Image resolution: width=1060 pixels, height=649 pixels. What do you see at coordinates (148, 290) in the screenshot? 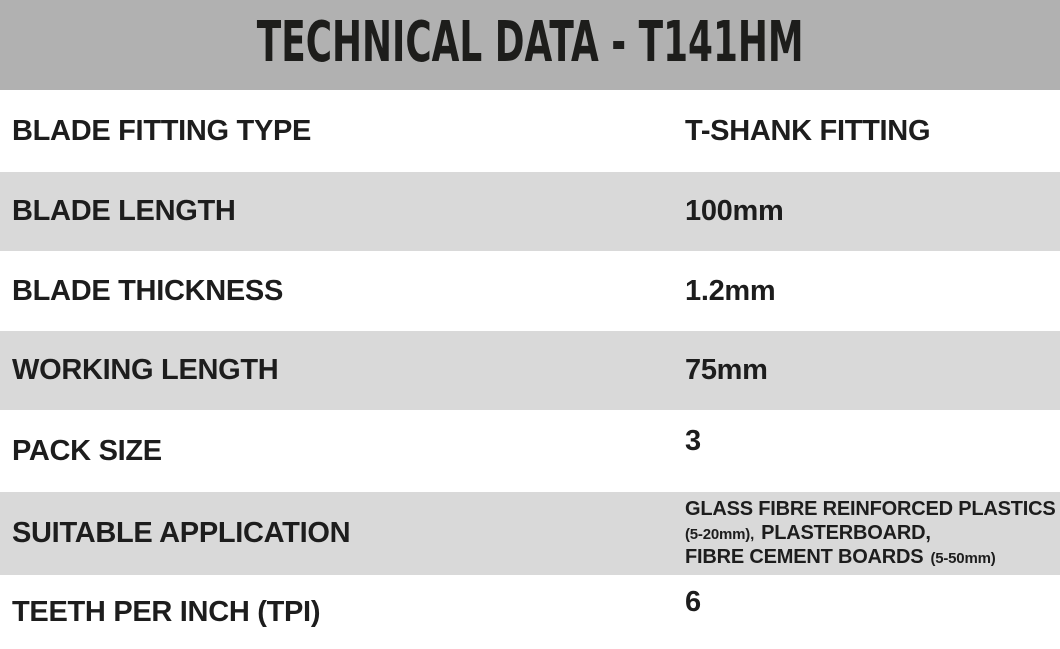
I see `spec-label: BLADE THICKNESS` at bounding box center [148, 290].